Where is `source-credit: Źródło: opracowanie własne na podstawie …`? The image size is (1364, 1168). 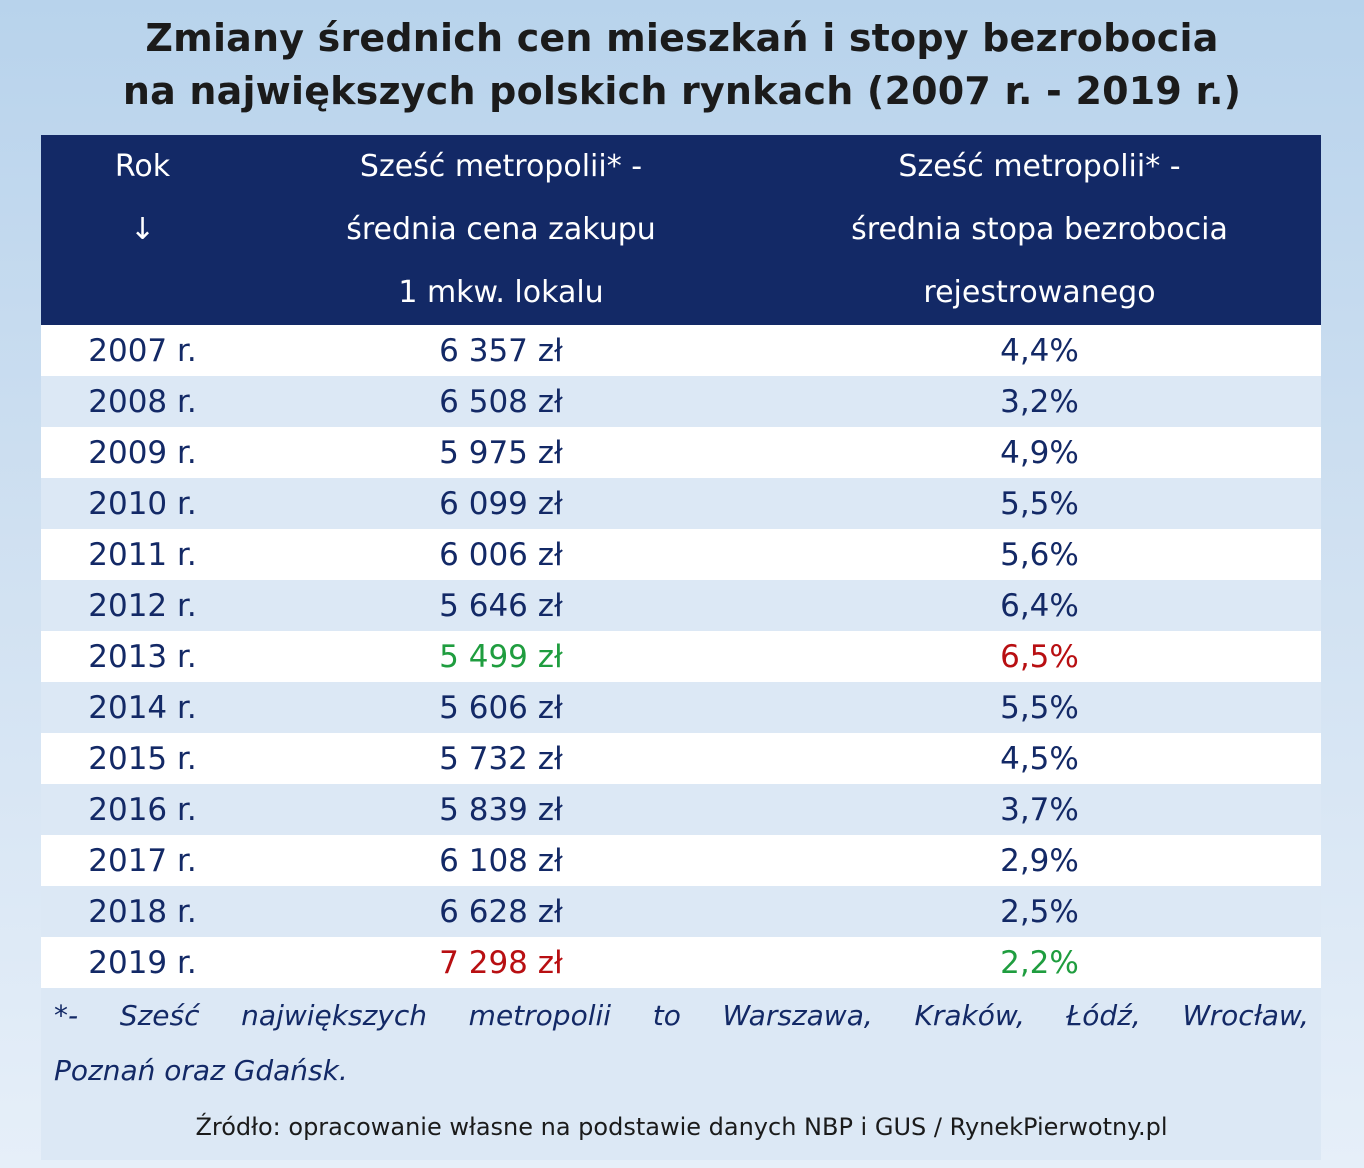
source-credit: Źródło: opracowanie własne na podstawie … is located at coordinates (681, 1127).